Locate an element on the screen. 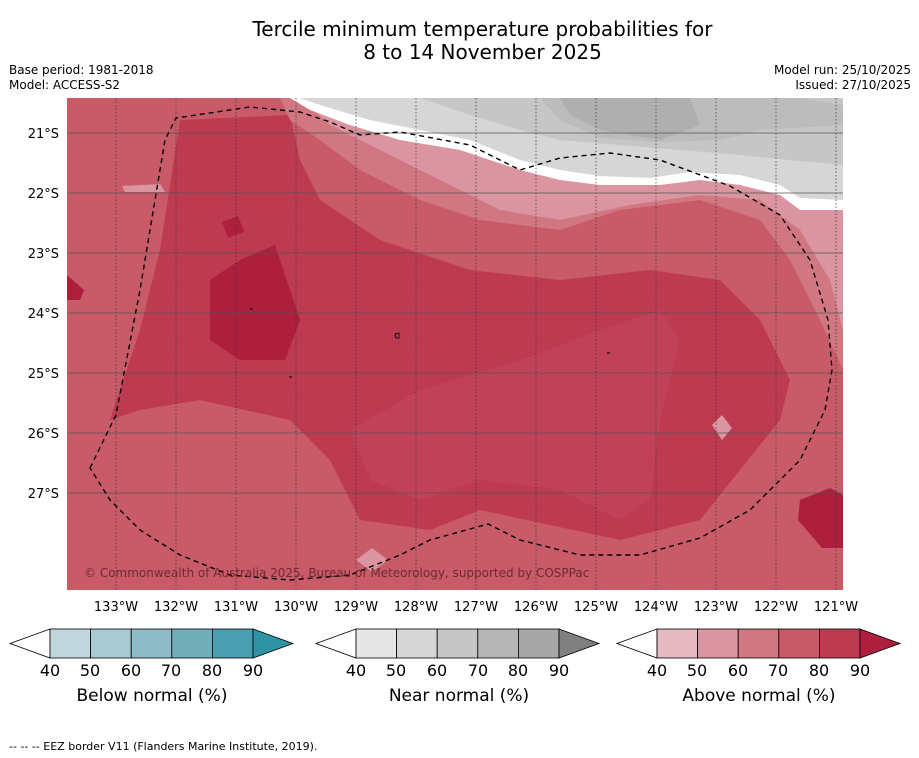 This screenshot has width=919, height=758. meta-right: Model run: 25/10/2025 Issued: 27/10/2025 is located at coordinates (842, 78).